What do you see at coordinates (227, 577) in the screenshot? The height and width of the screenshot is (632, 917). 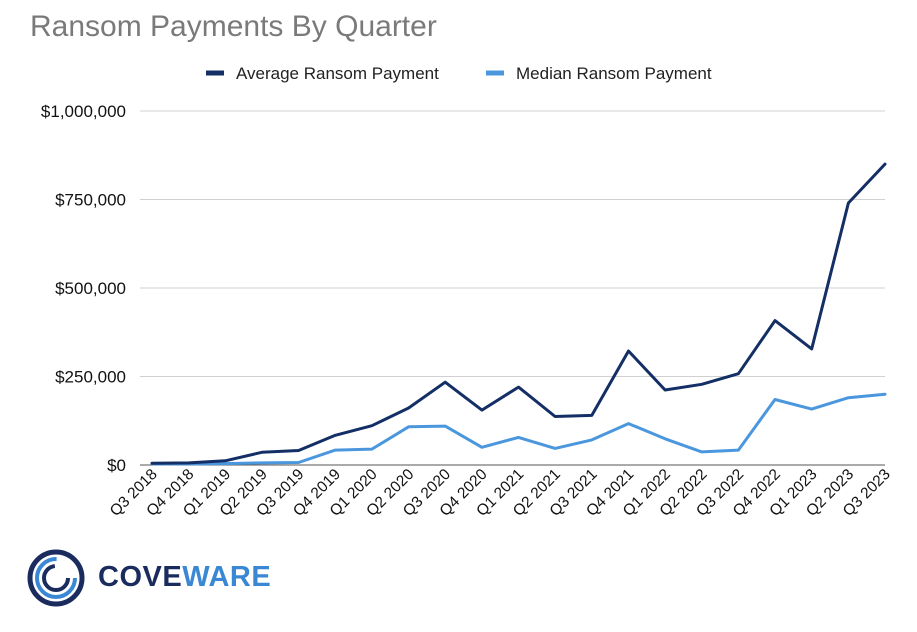 I see `logo-text-ware: WARE` at bounding box center [227, 577].